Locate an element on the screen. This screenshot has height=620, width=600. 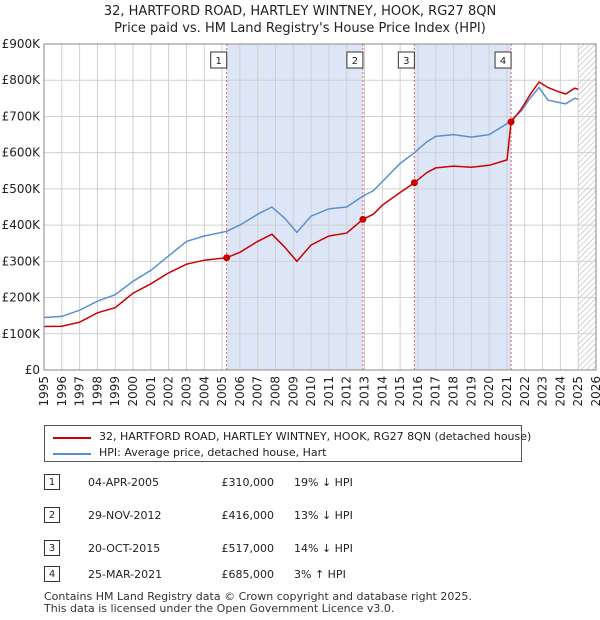
x-tick-label: 2019 is located at coordinates (471, 391).